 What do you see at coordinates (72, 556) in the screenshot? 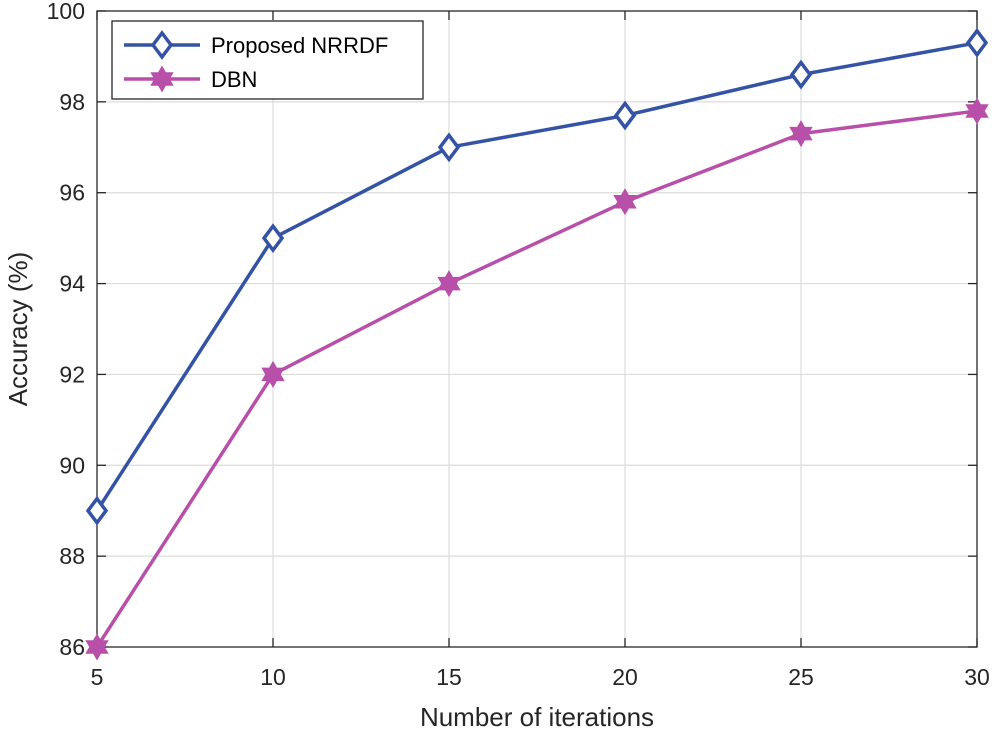
I see `y-tick-label: 88` at bounding box center [72, 556].